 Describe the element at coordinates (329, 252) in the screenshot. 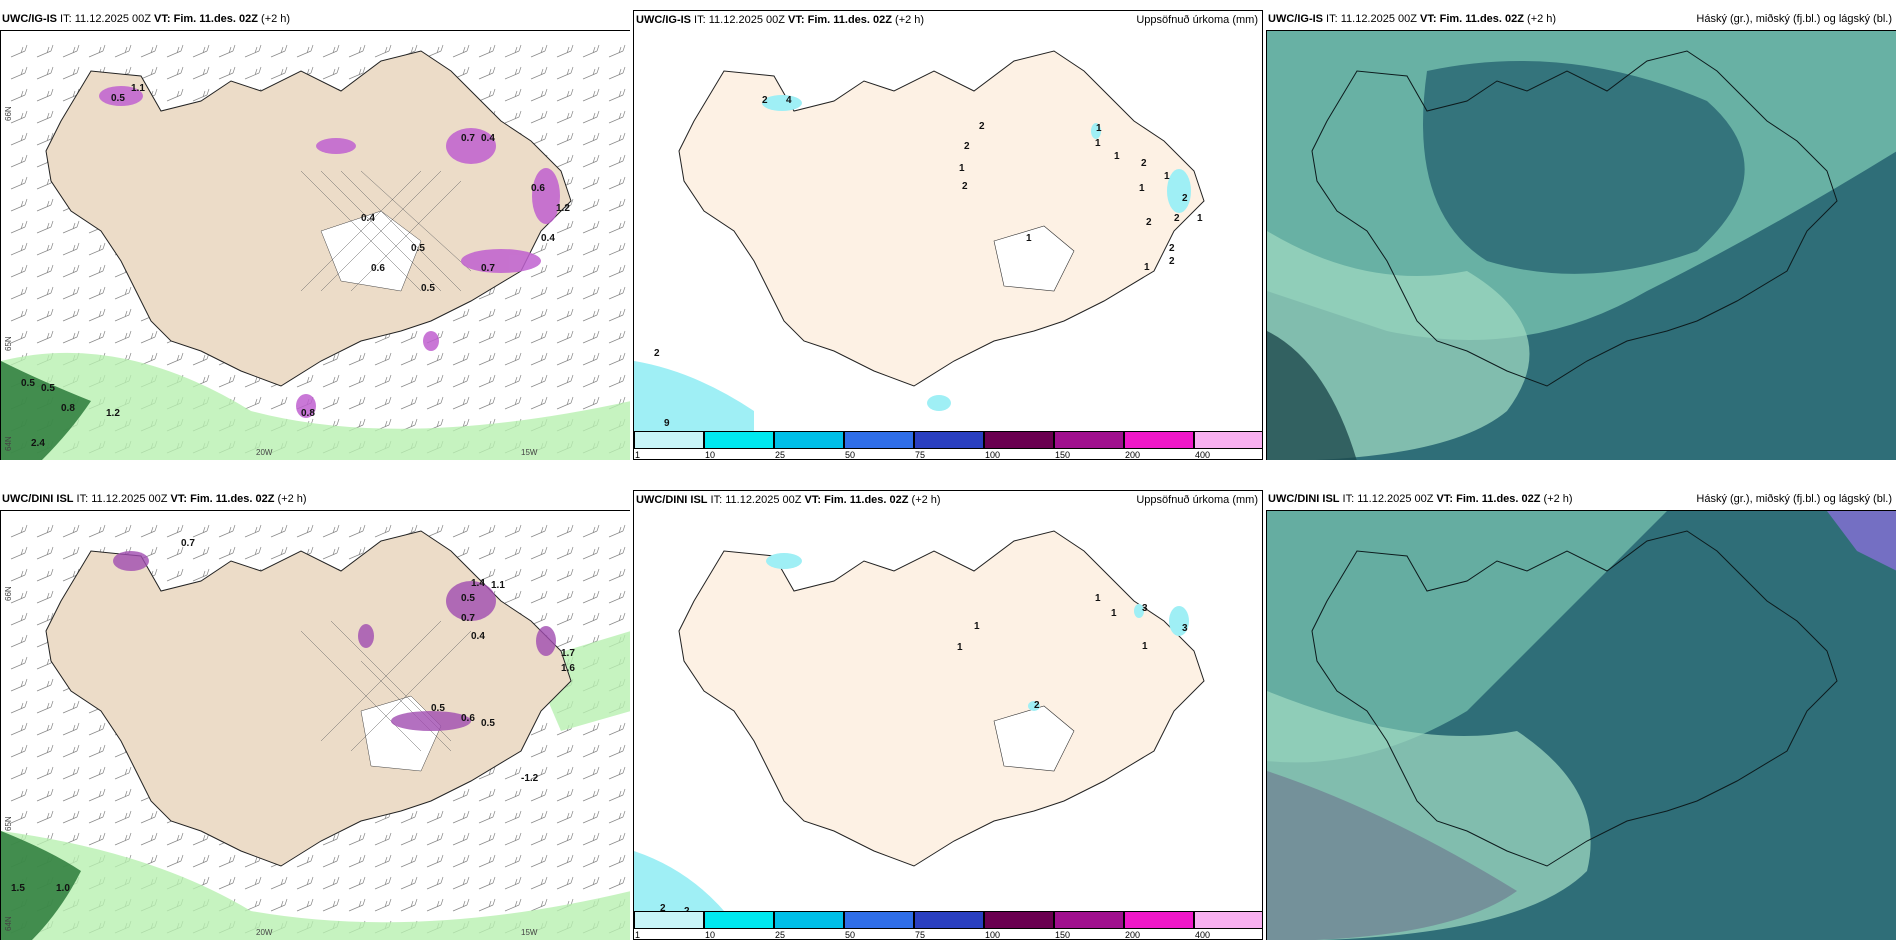

I see `magenta-blobs` at that location.